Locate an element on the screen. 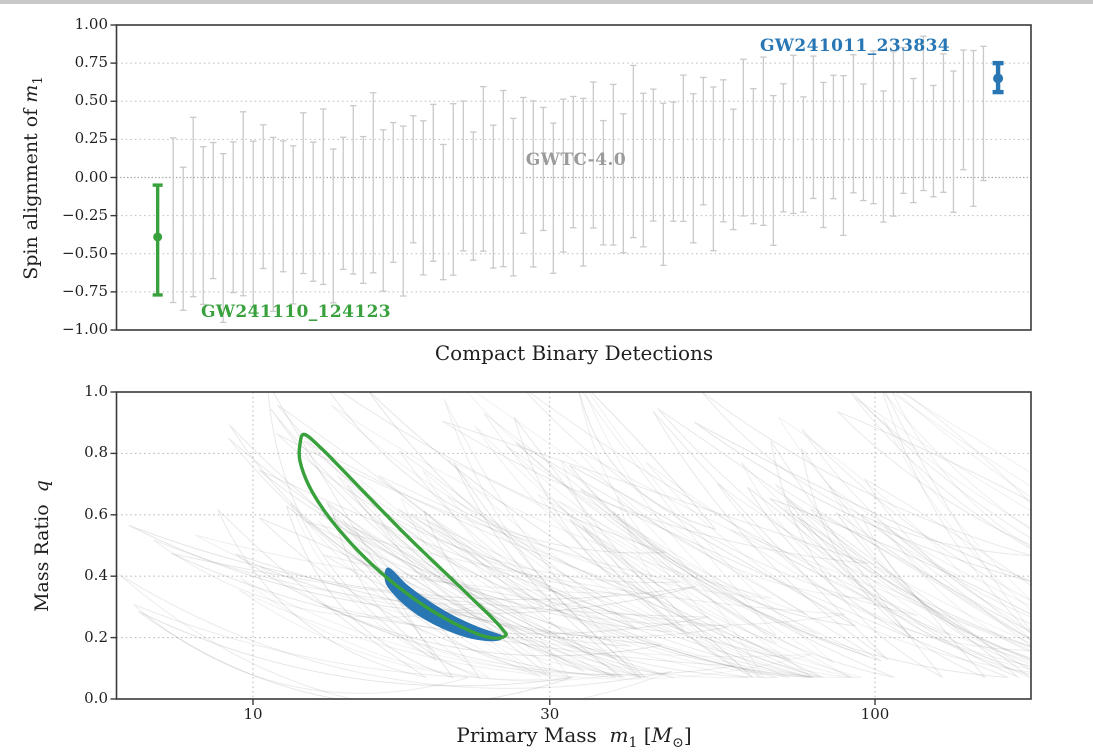 The height and width of the screenshot is (754, 1093). tick-label: 0.00 is located at coordinates (91, 176).